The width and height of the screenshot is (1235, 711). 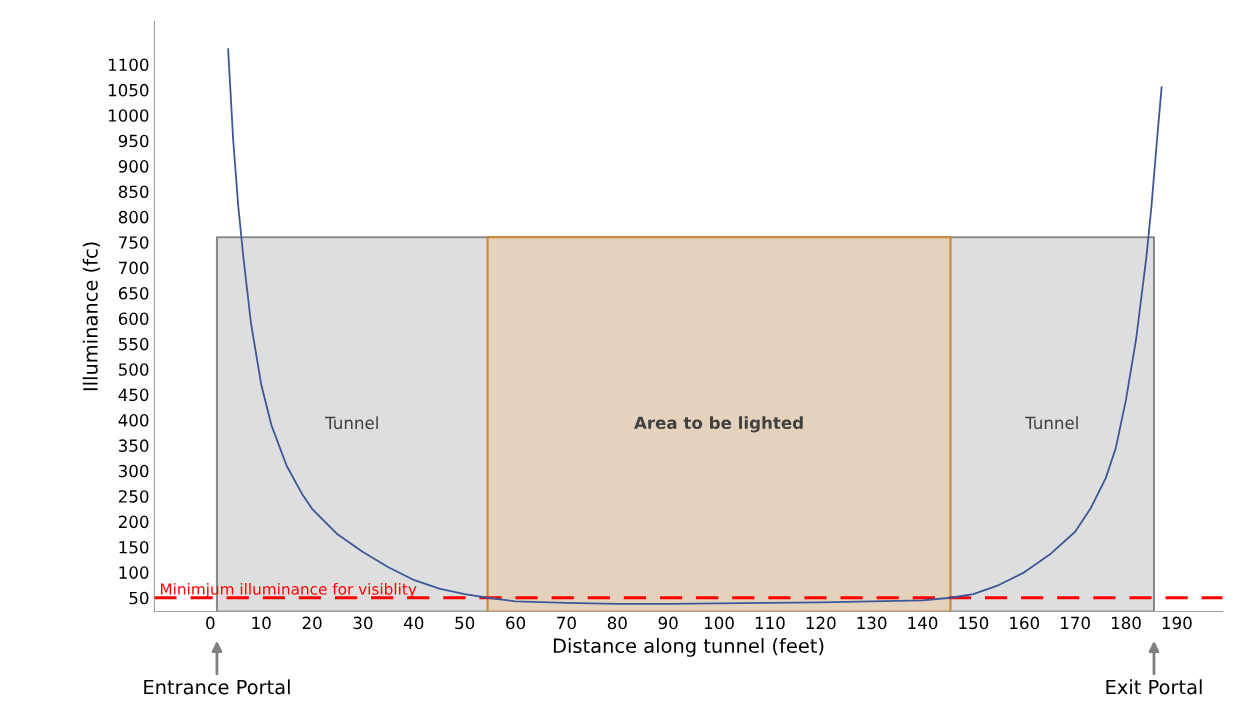 What do you see at coordinates (1154, 687) in the screenshot?
I see `text: Exit Portal` at bounding box center [1154, 687].